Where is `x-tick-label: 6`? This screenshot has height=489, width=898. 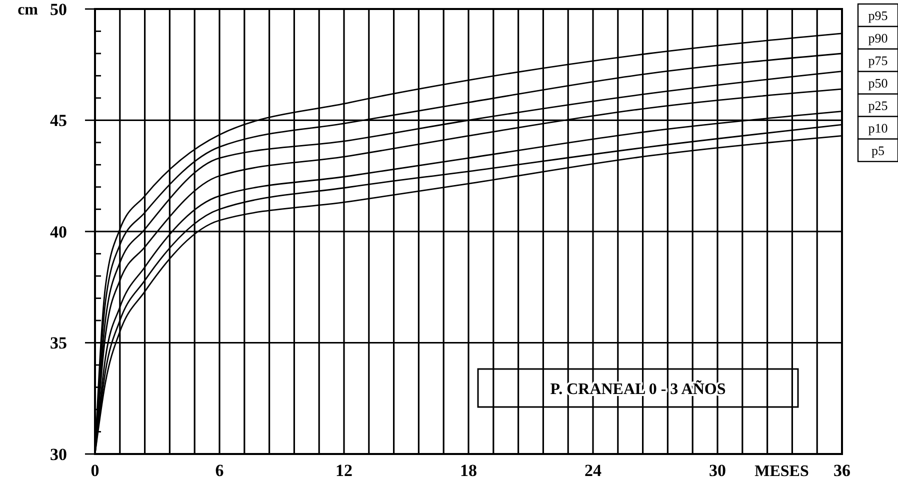
x-tick-label: 6 is located at coordinates (219, 470).